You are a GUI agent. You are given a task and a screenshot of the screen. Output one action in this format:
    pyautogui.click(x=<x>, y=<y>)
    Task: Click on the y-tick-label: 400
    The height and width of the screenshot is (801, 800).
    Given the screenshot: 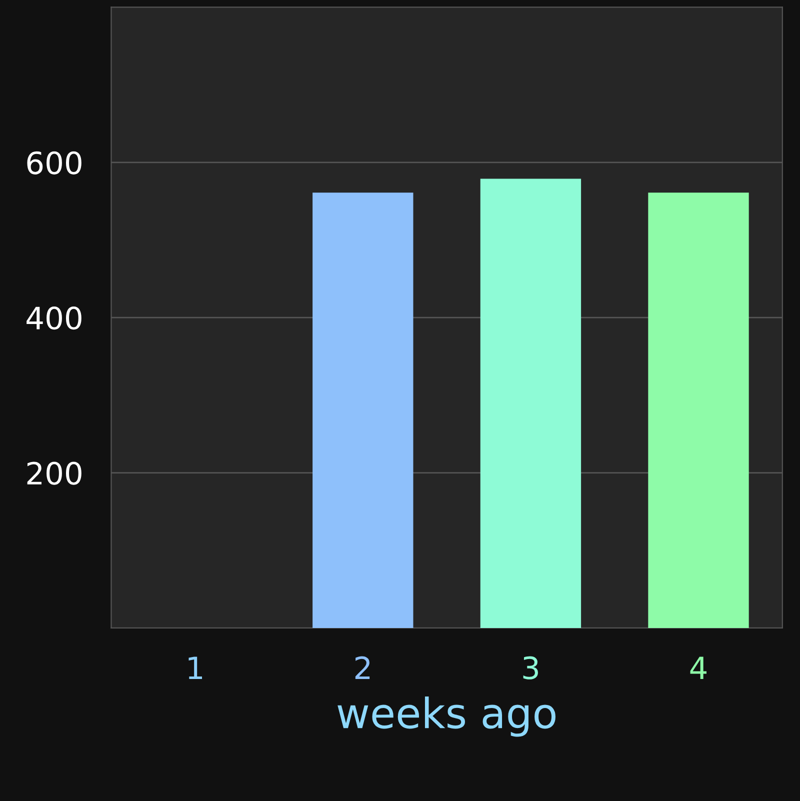 What is the action you would take?
    pyautogui.click(x=54, y=318)
    